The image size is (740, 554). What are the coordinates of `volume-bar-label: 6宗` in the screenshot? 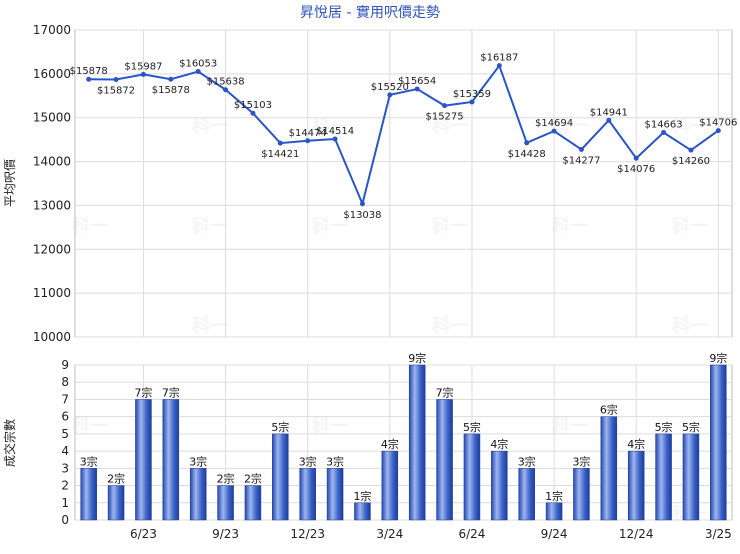 It's located at (609, 410).